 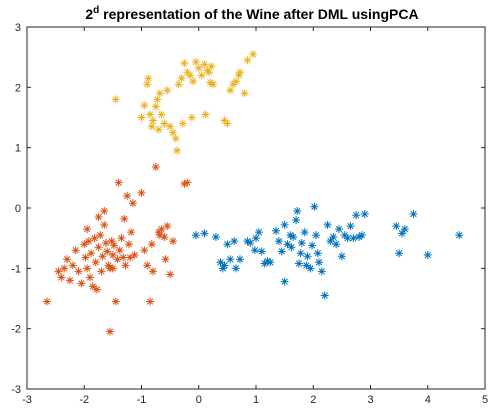 What do you see at coordinates (84, 400) in the screenshot?
I see `x-tick-label: -2` at bounding box center [84, 400].